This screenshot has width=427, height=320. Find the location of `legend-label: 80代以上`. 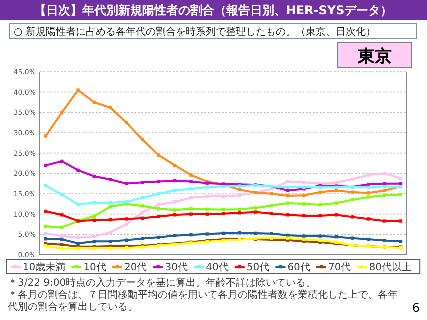

legend-label: 80代以上 is located at coordinates (390, 268).